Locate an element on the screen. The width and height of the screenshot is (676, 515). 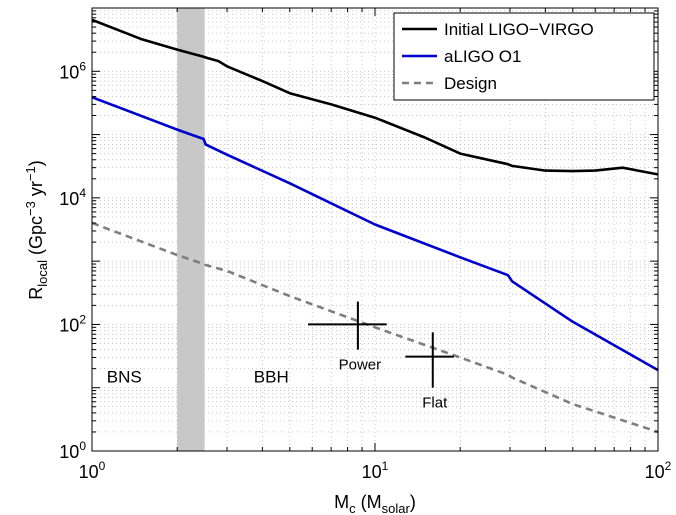
x-axis-label-main: M is located at coordinates (341, 502).